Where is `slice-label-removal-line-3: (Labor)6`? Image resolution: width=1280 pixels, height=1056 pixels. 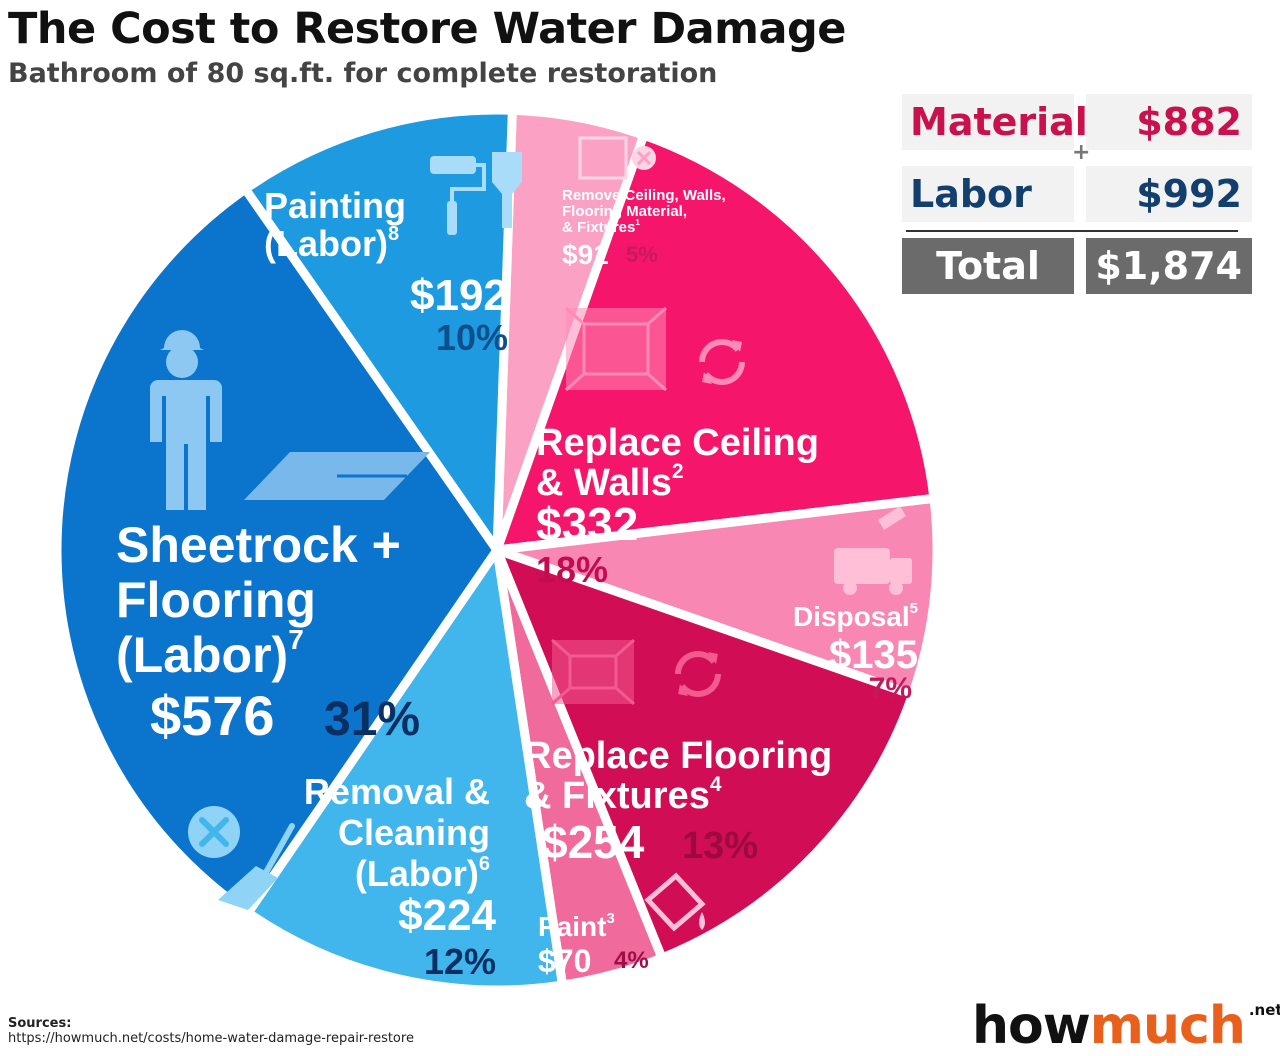 slice-label-removal-line-3: (Labor)6 is located at coordinates (422, 873).